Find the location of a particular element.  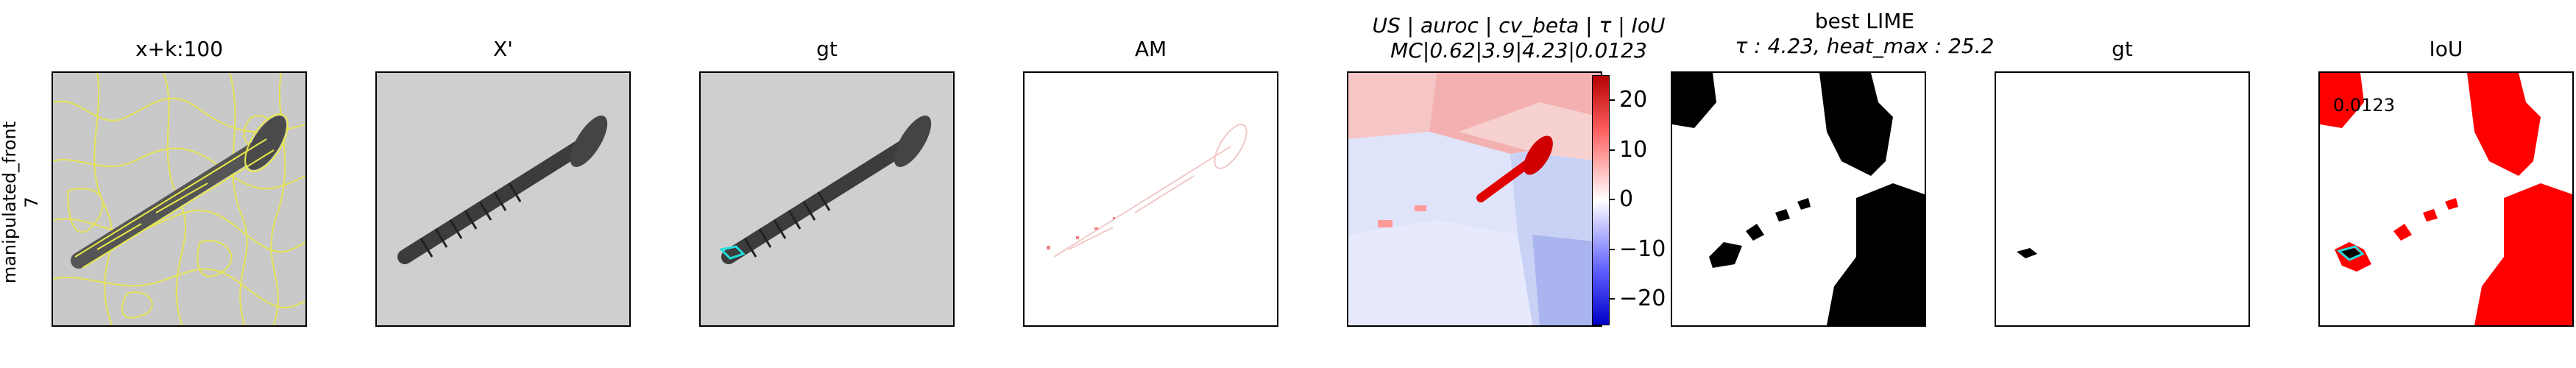

iou-value: 0.0123 is located at coordinates (2364, 106).